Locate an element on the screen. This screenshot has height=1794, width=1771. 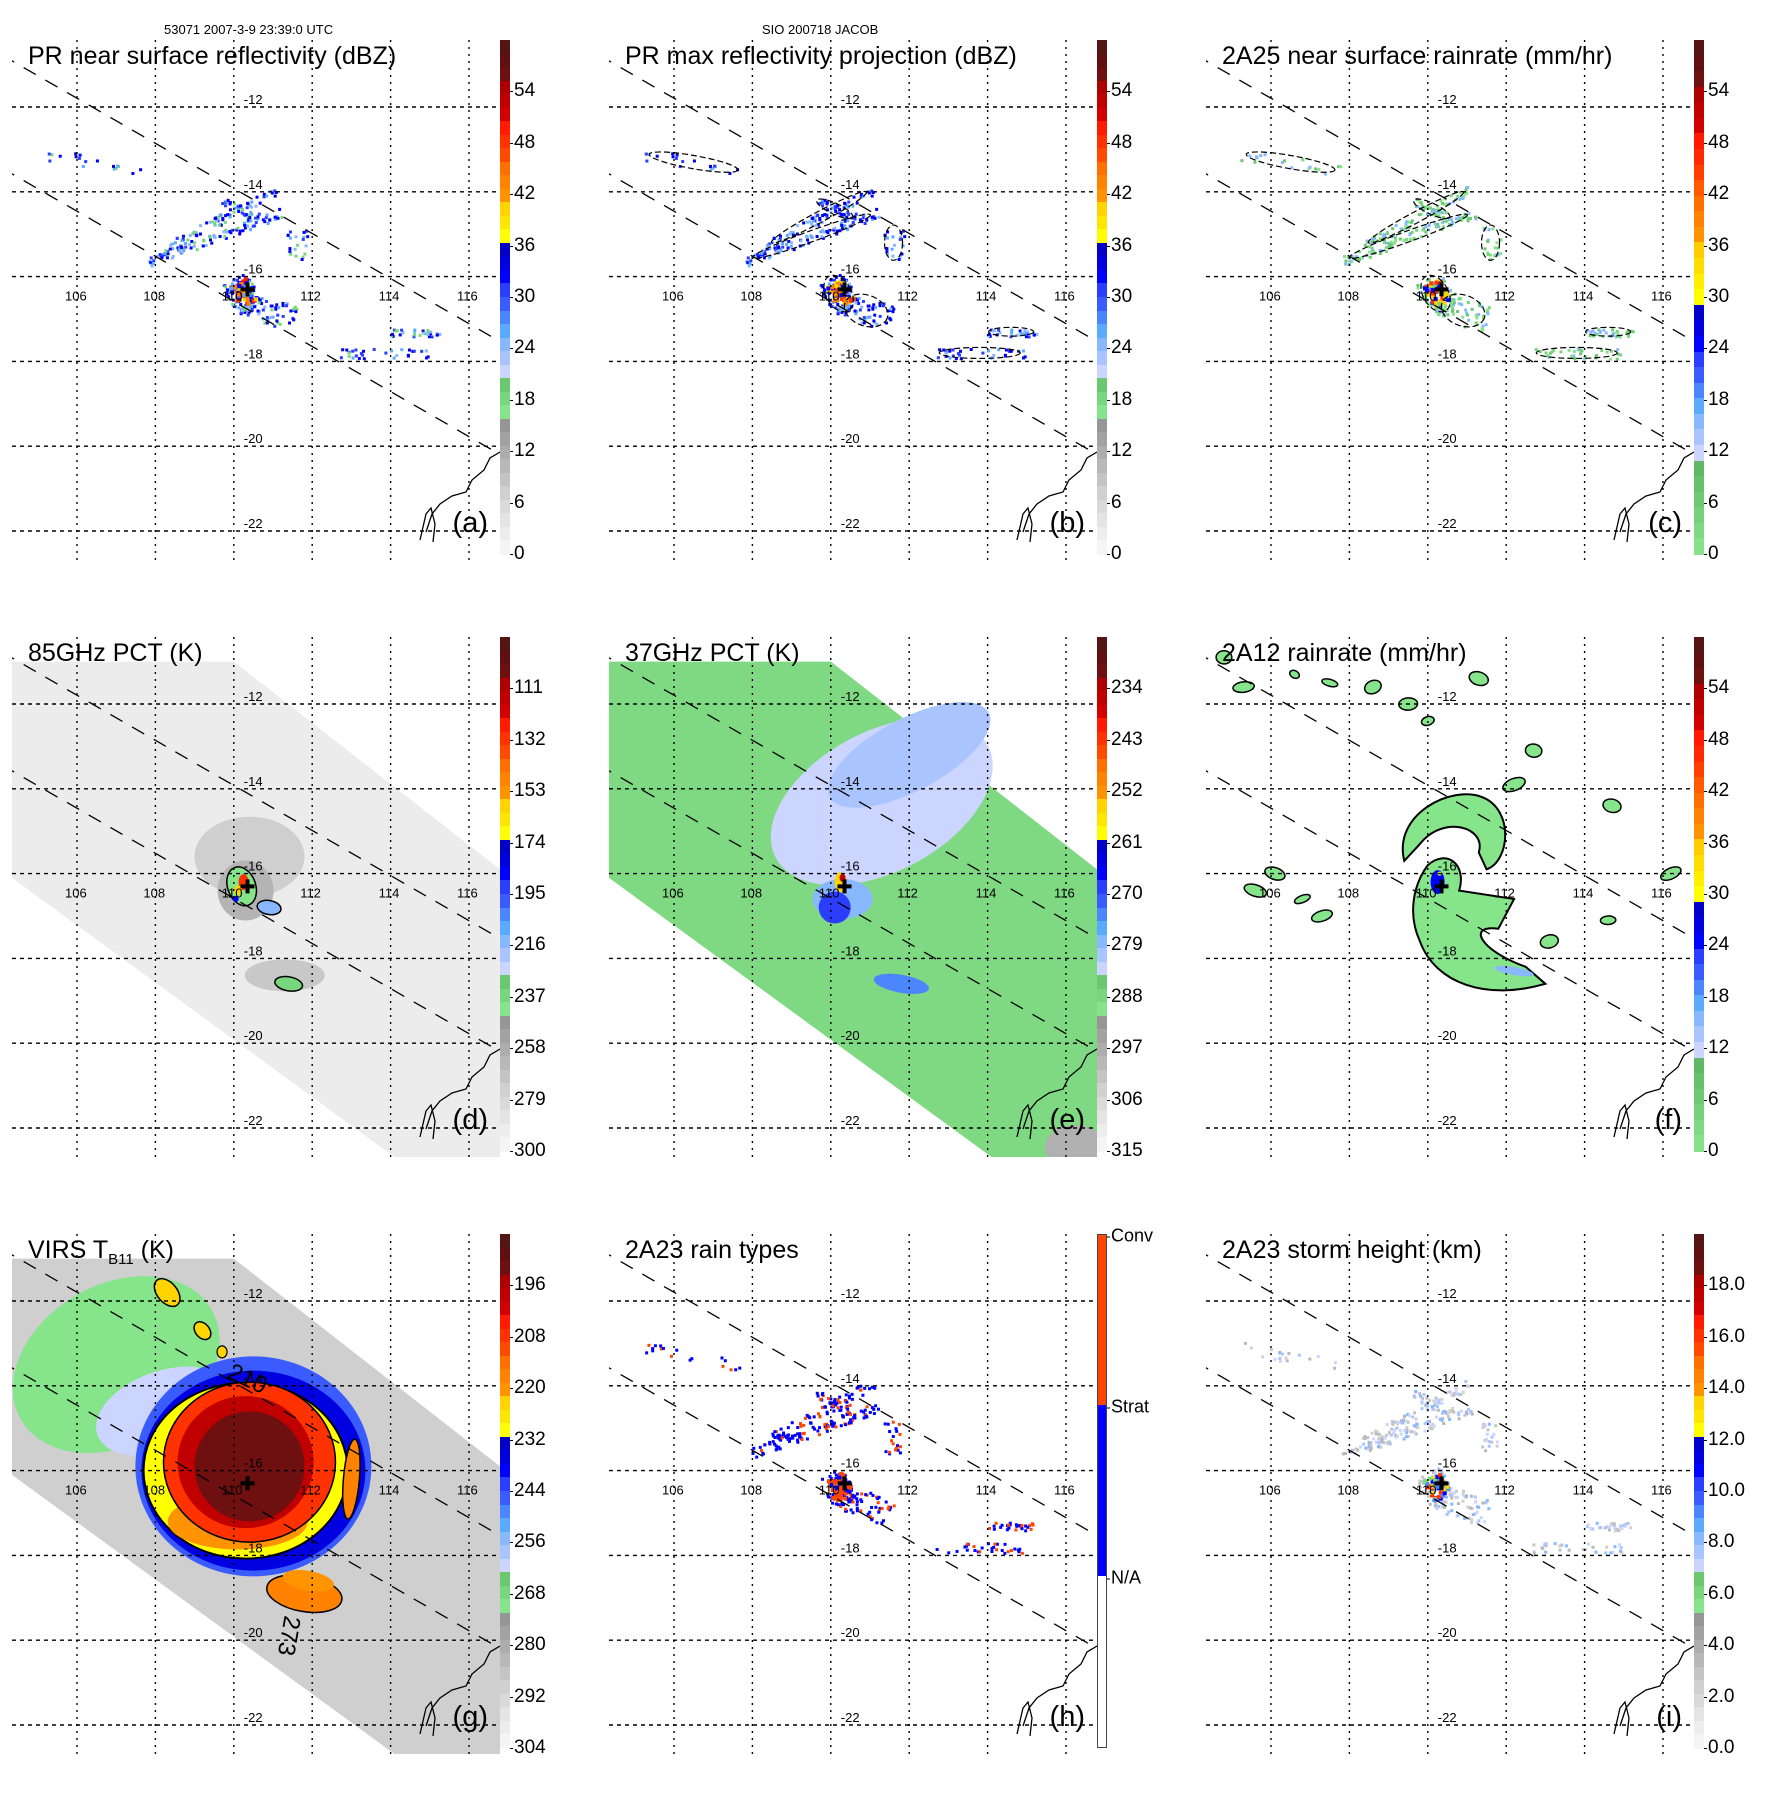
colorbar-tick-label: 220 is located at coordinates (528, 1388).